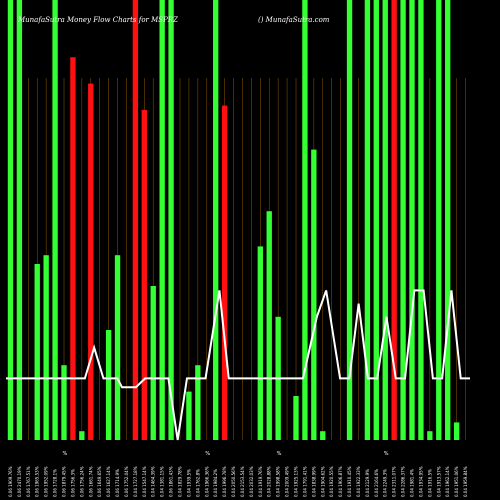  What do you see at coordinates (28, 481) in the screenshot?
I see `x-tick-label: 0.06 1767.51%` at bounding box center [28, 481].